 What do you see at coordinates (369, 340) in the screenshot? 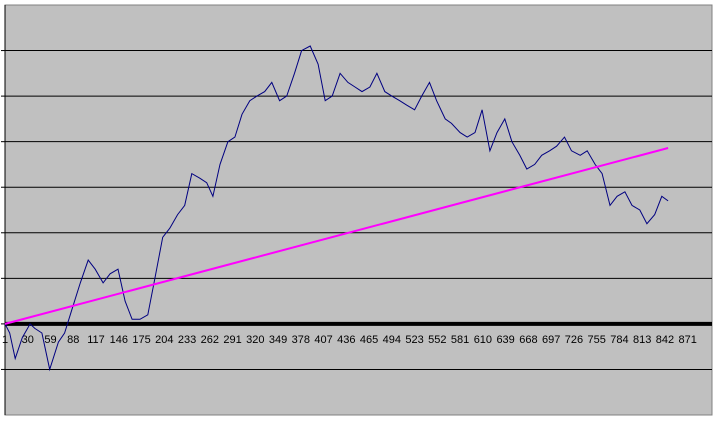
I see `x-tick-label: 465` at bounding box center [369, 340].